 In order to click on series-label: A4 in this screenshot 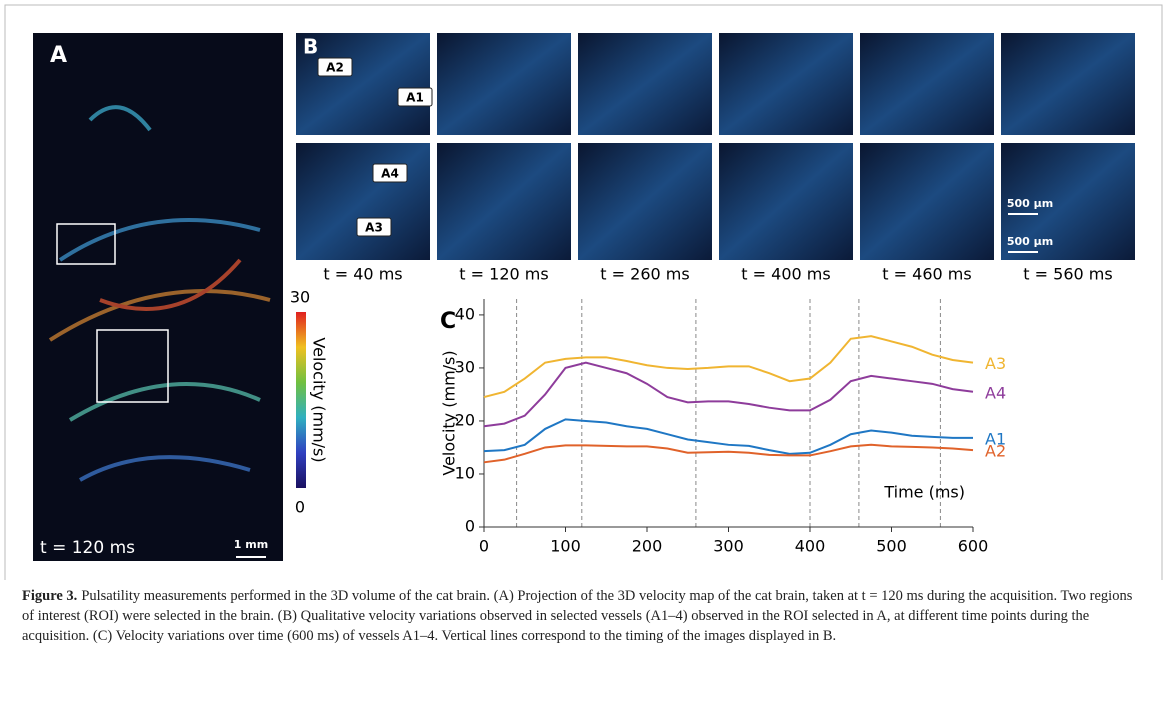, I will do `click(995, 392)`.